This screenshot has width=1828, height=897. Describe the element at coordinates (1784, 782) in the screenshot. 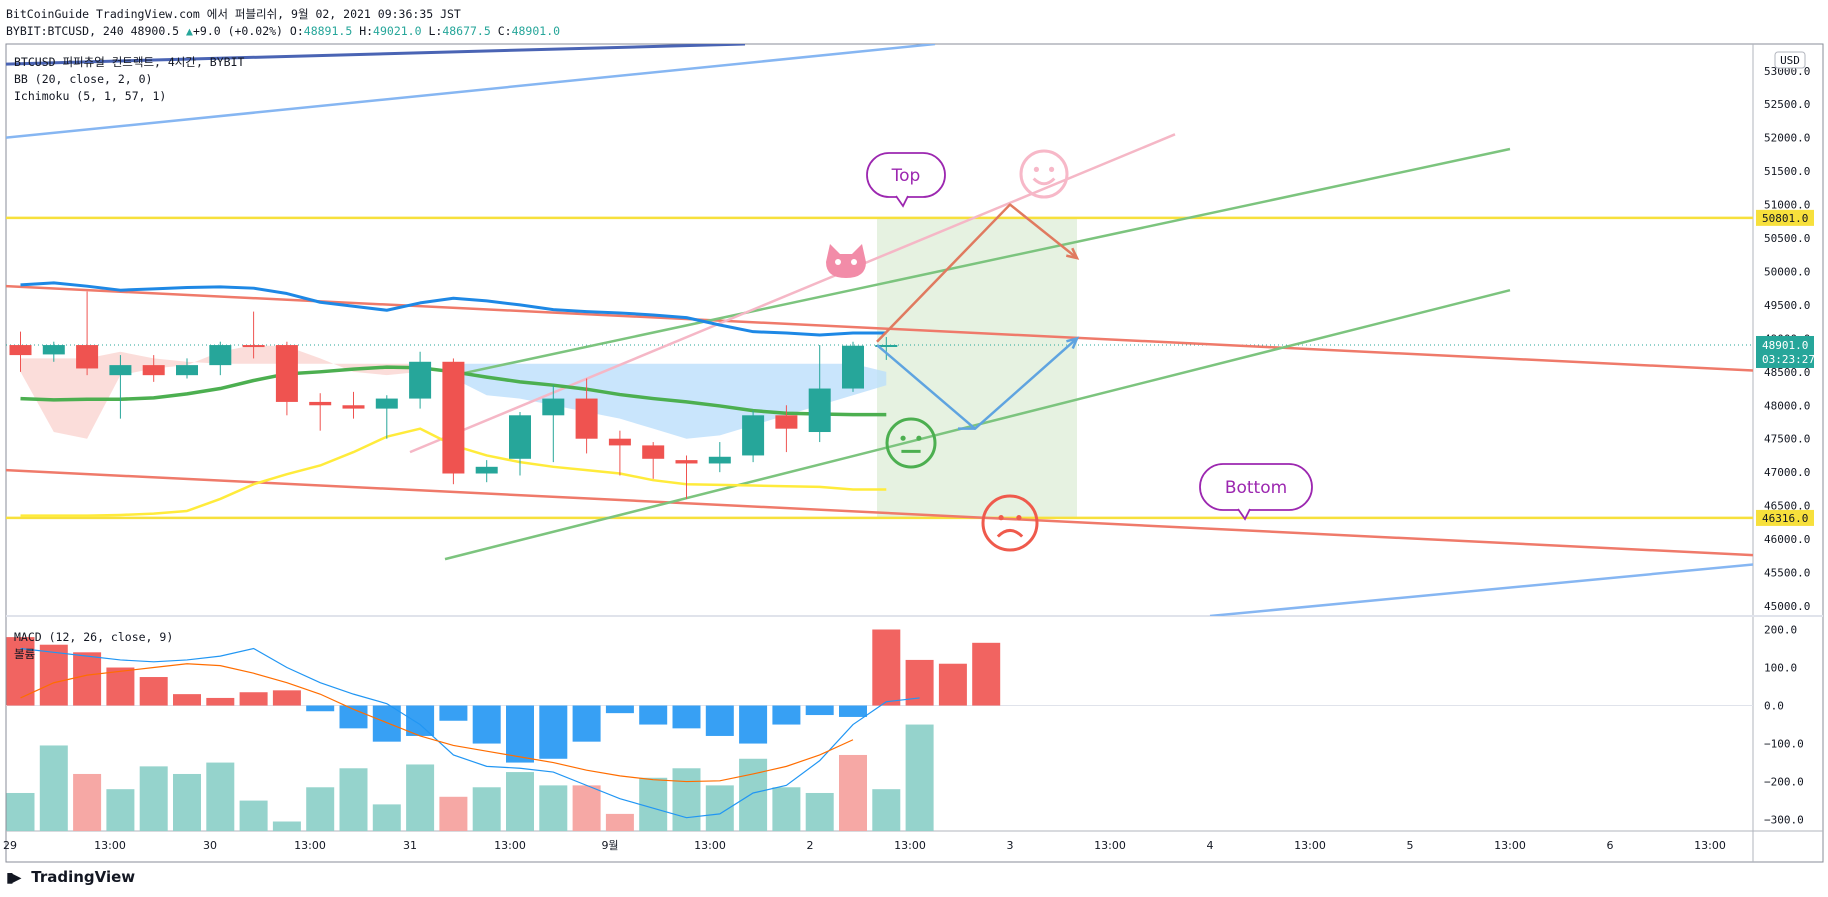

I see `macd-tick-label: −200.0` at that location.